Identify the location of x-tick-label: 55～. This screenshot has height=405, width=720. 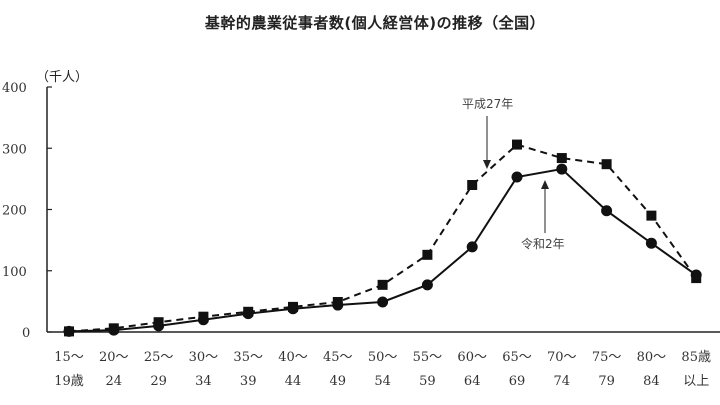
(428, 357).